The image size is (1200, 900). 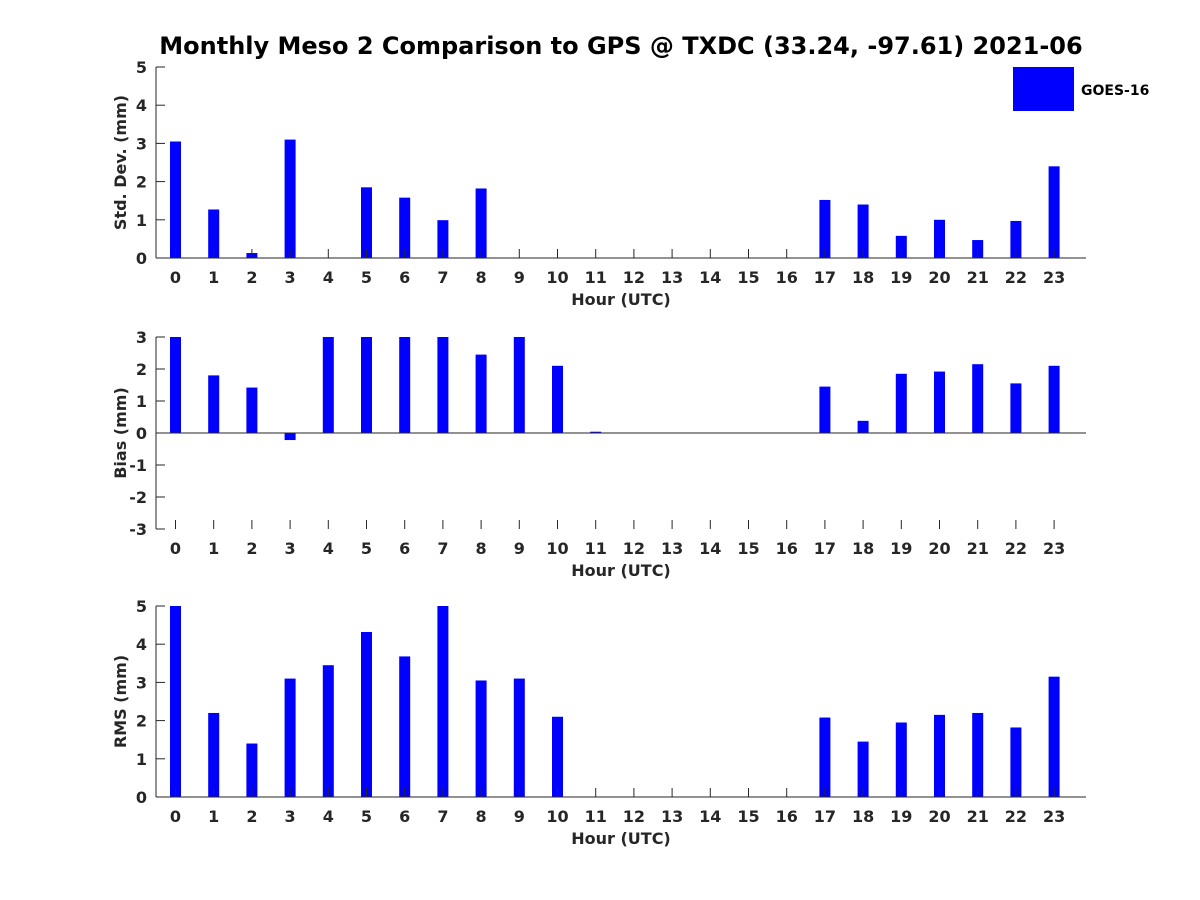 I want to click on y-tick-label: 3, so click(x=141, y=337).